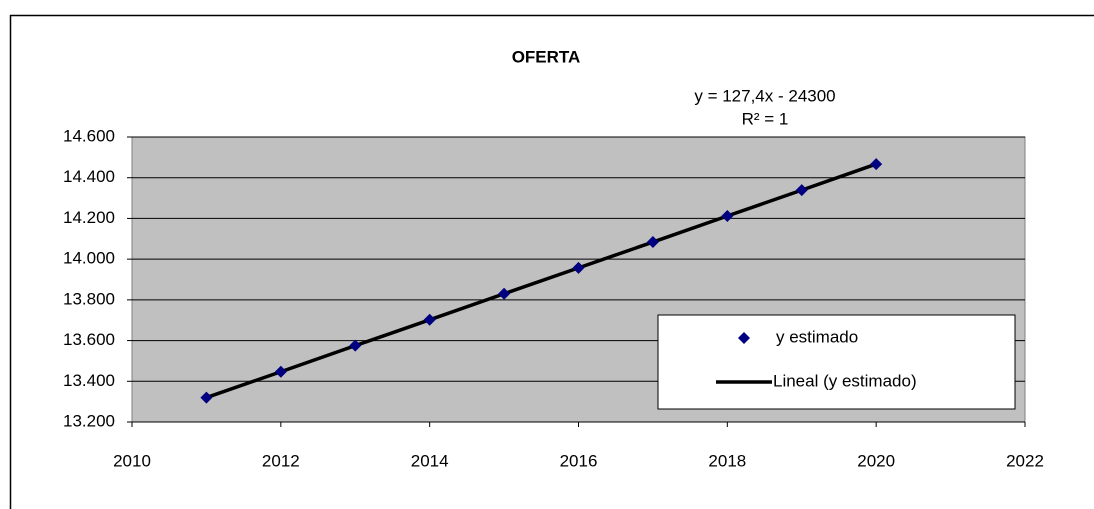 This screenshot has width=1094, height=509. Describe the element at coordinates (89, 298) in the screenshot. I see `y-tick-label: 13.800` at that location.